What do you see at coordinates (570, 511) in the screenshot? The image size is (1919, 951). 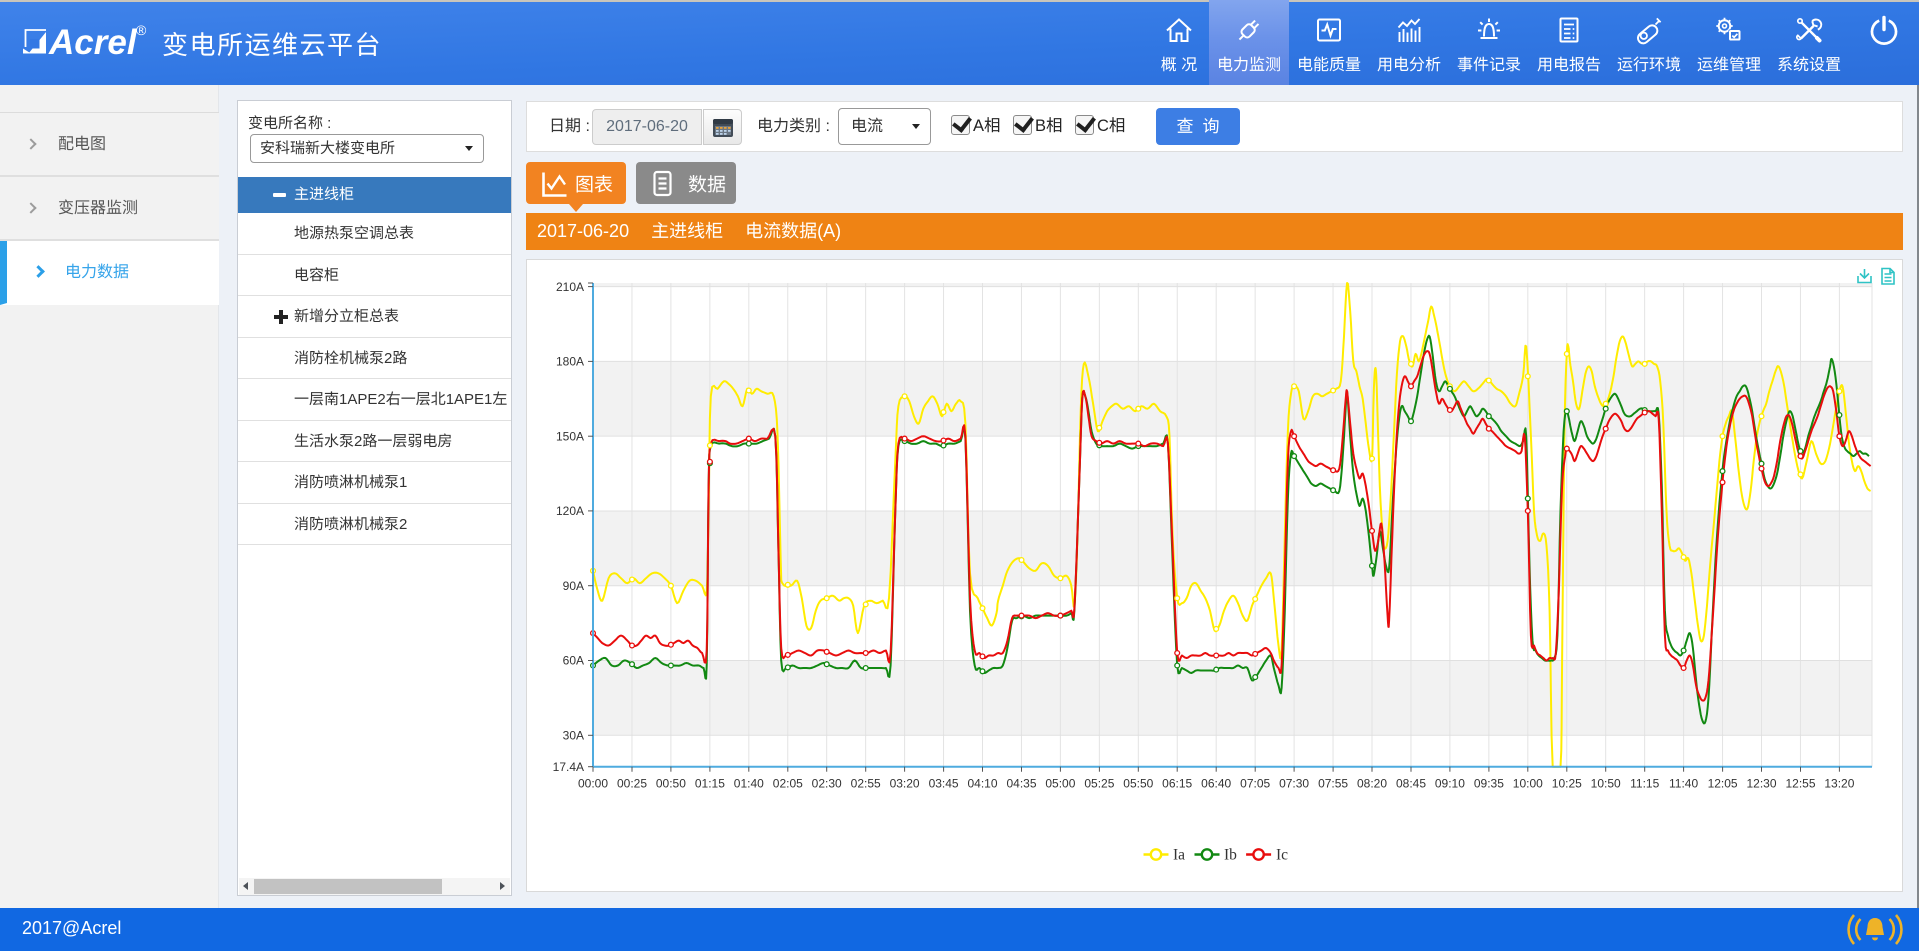 I see `svg-text: 120A` at bounding box center [570, 511].